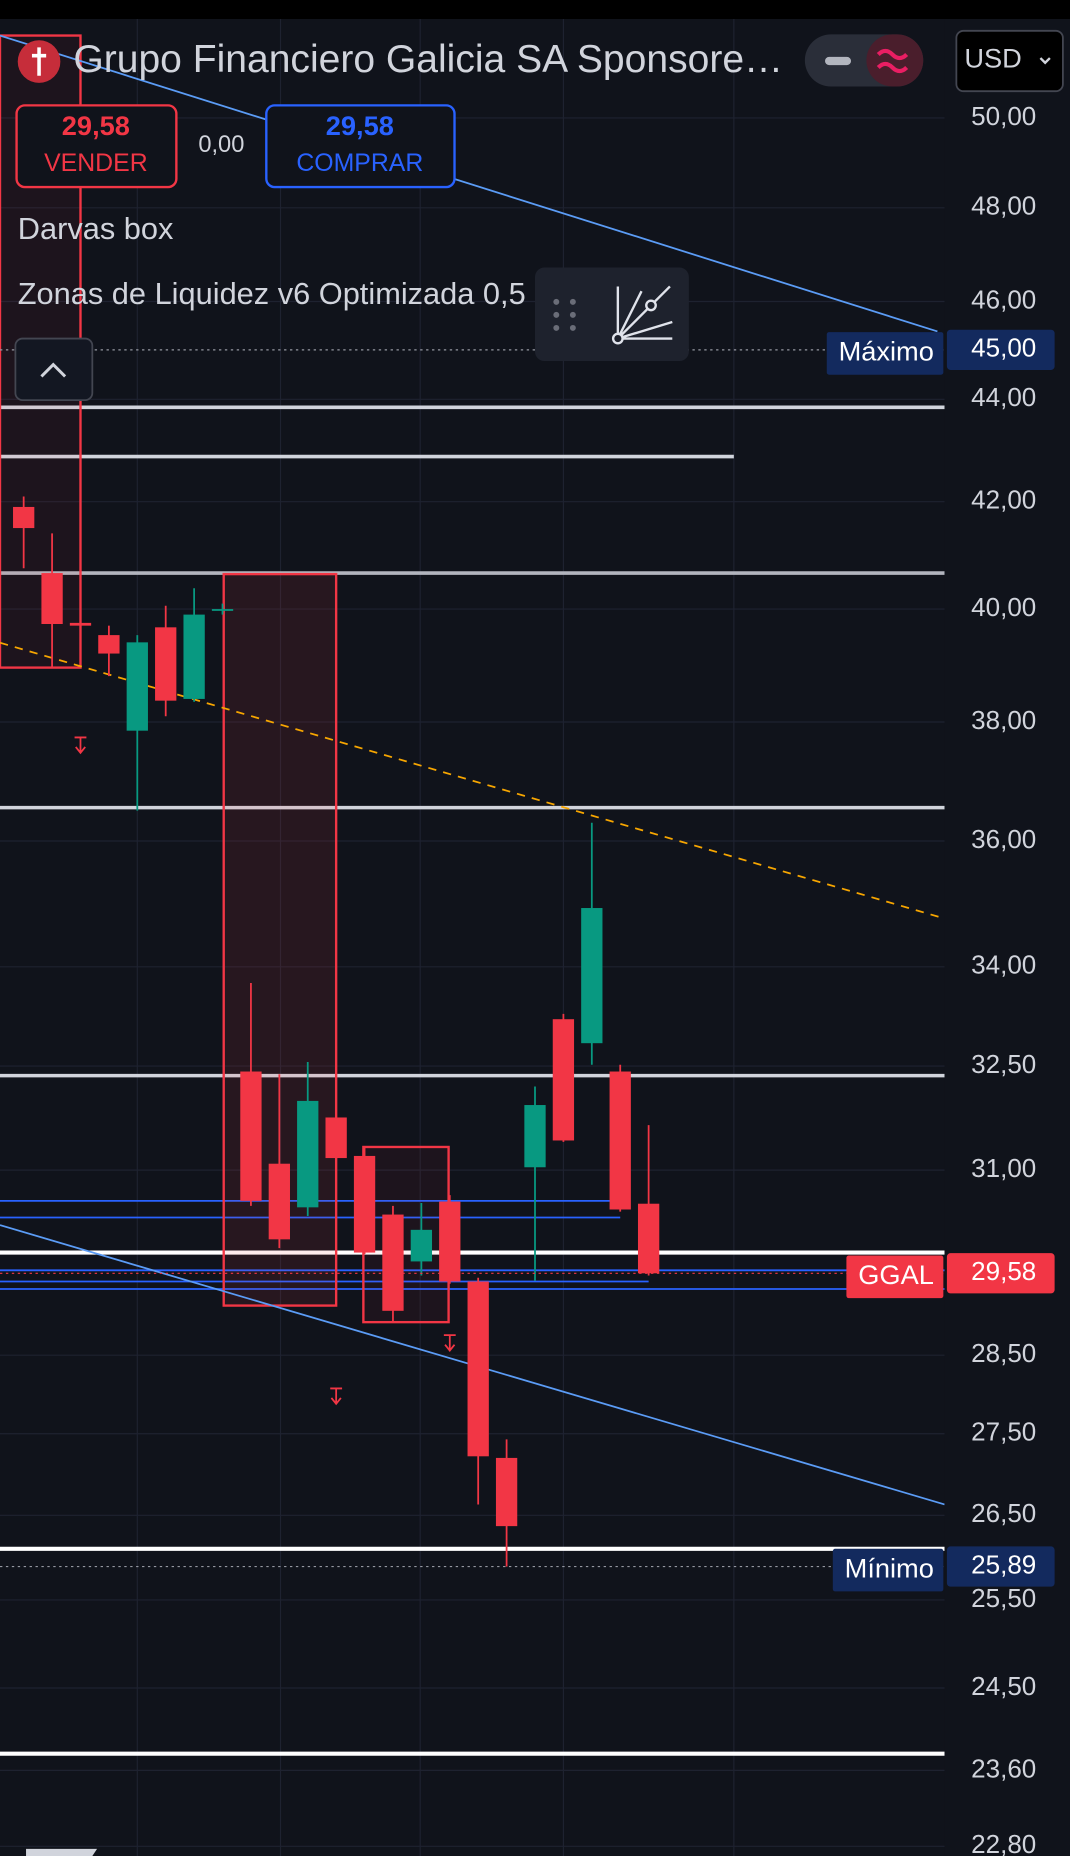 The width and height of the screenshot is (1070, 1856). What do you see at coordinates (1003, 348) in the screenshot?
I see `price-tag-value: 45,00` at bounding box center [1003, 348].